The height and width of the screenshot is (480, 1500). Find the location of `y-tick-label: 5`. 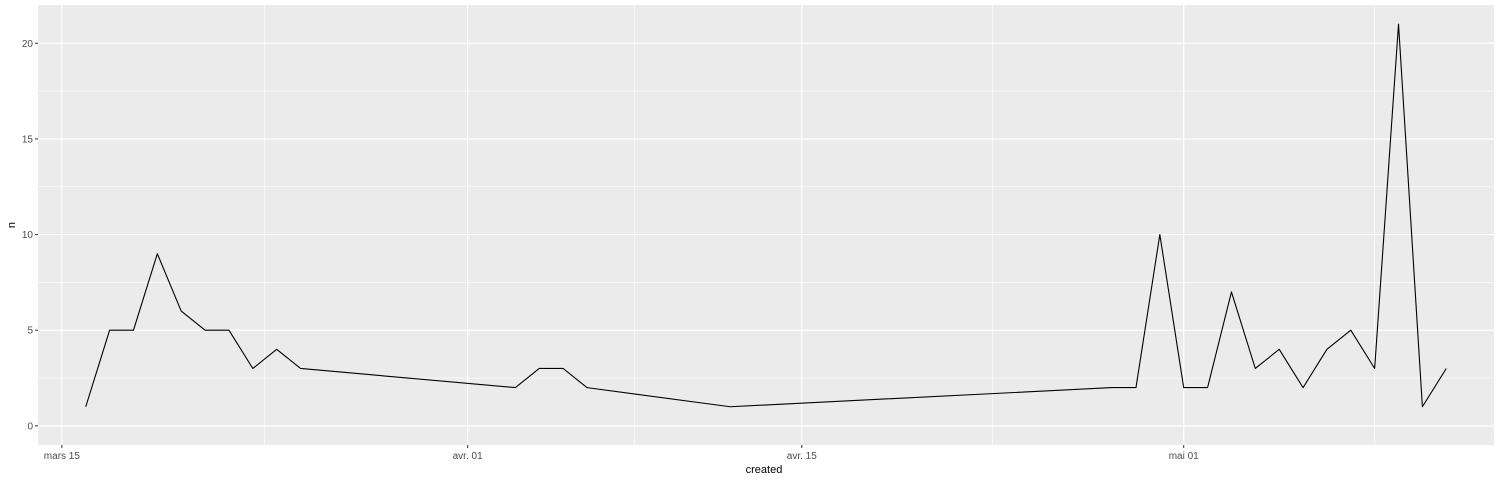

y-tick-label: 5 is located at coordinates (30, 331).